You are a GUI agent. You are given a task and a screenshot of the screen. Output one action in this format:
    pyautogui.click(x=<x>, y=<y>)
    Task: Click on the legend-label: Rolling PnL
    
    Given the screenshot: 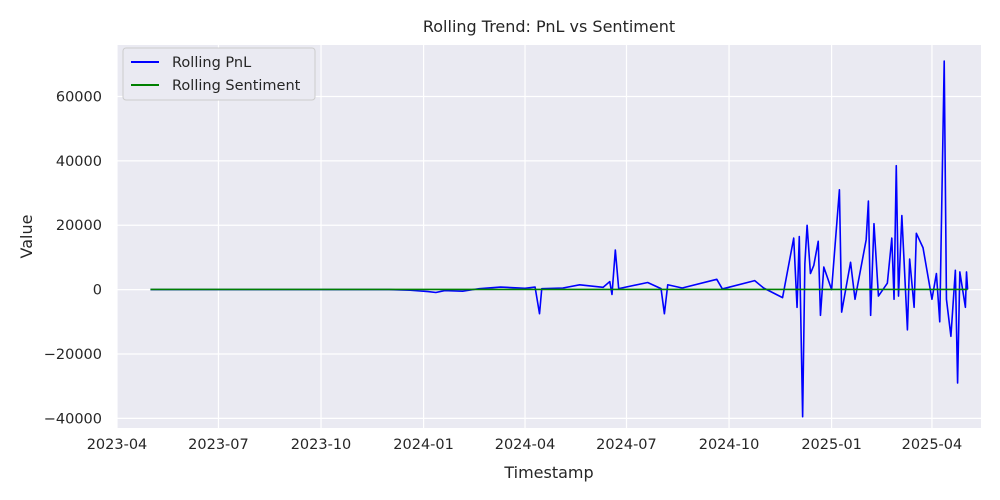 What is the action you would take?
    pyautogui.click(x=211, y=63)
    